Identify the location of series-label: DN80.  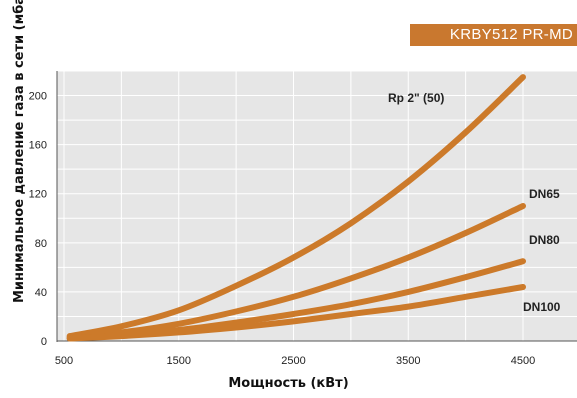
(544, 240).